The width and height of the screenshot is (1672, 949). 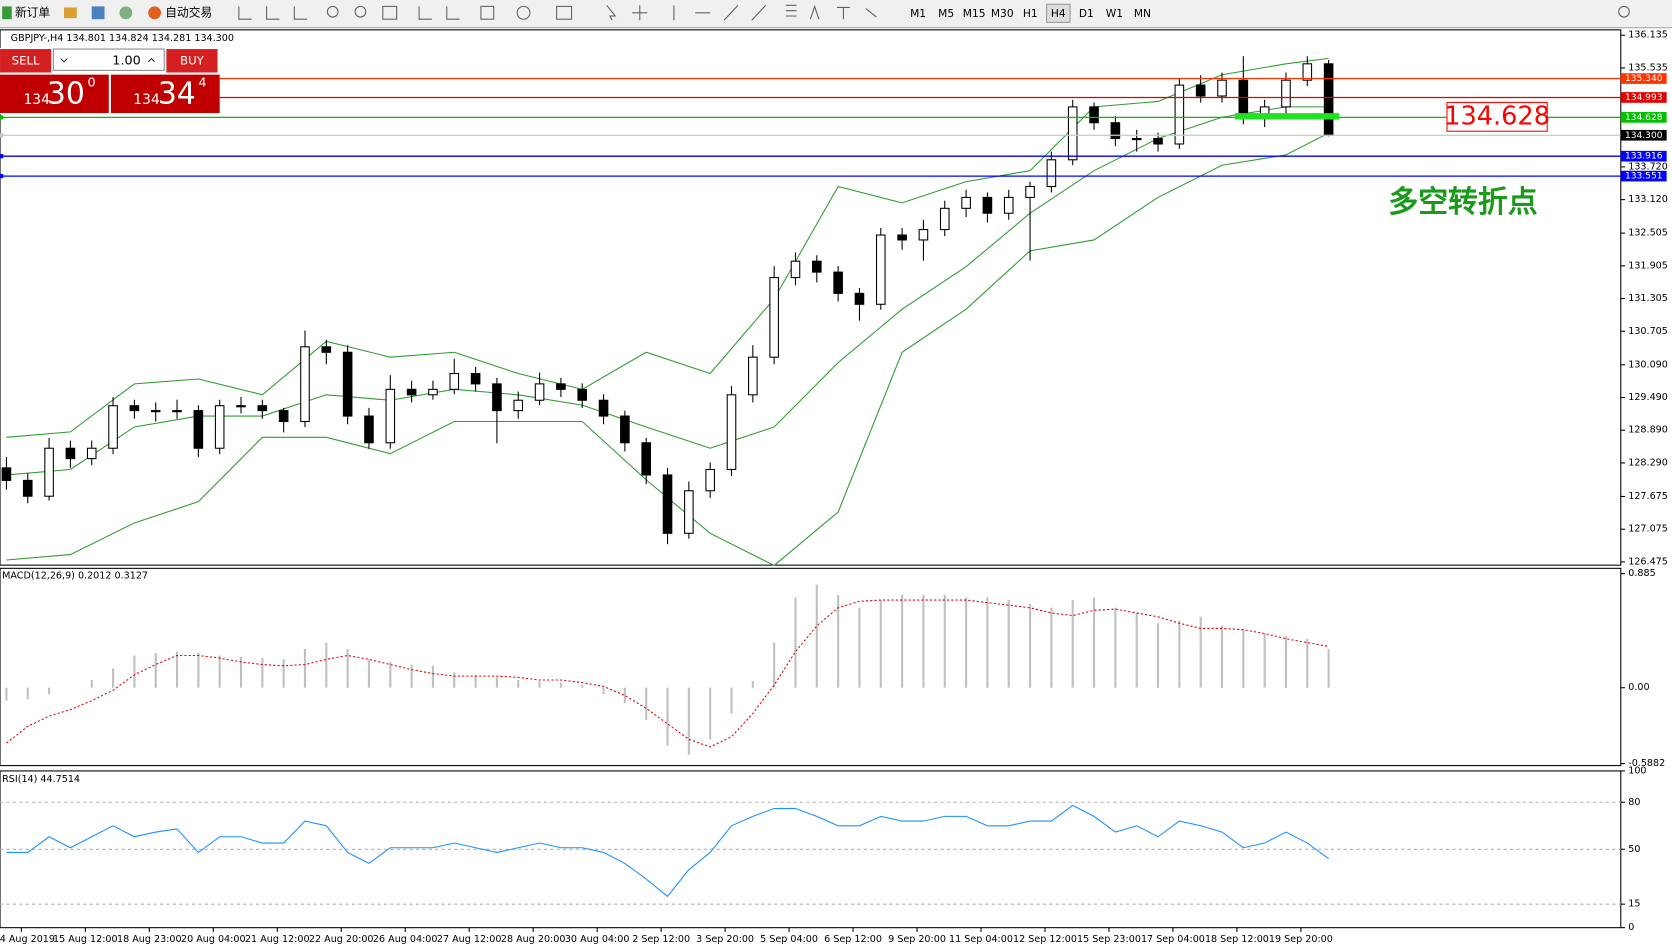 I want to click on indicator-icon, so click(x=487, y=12).